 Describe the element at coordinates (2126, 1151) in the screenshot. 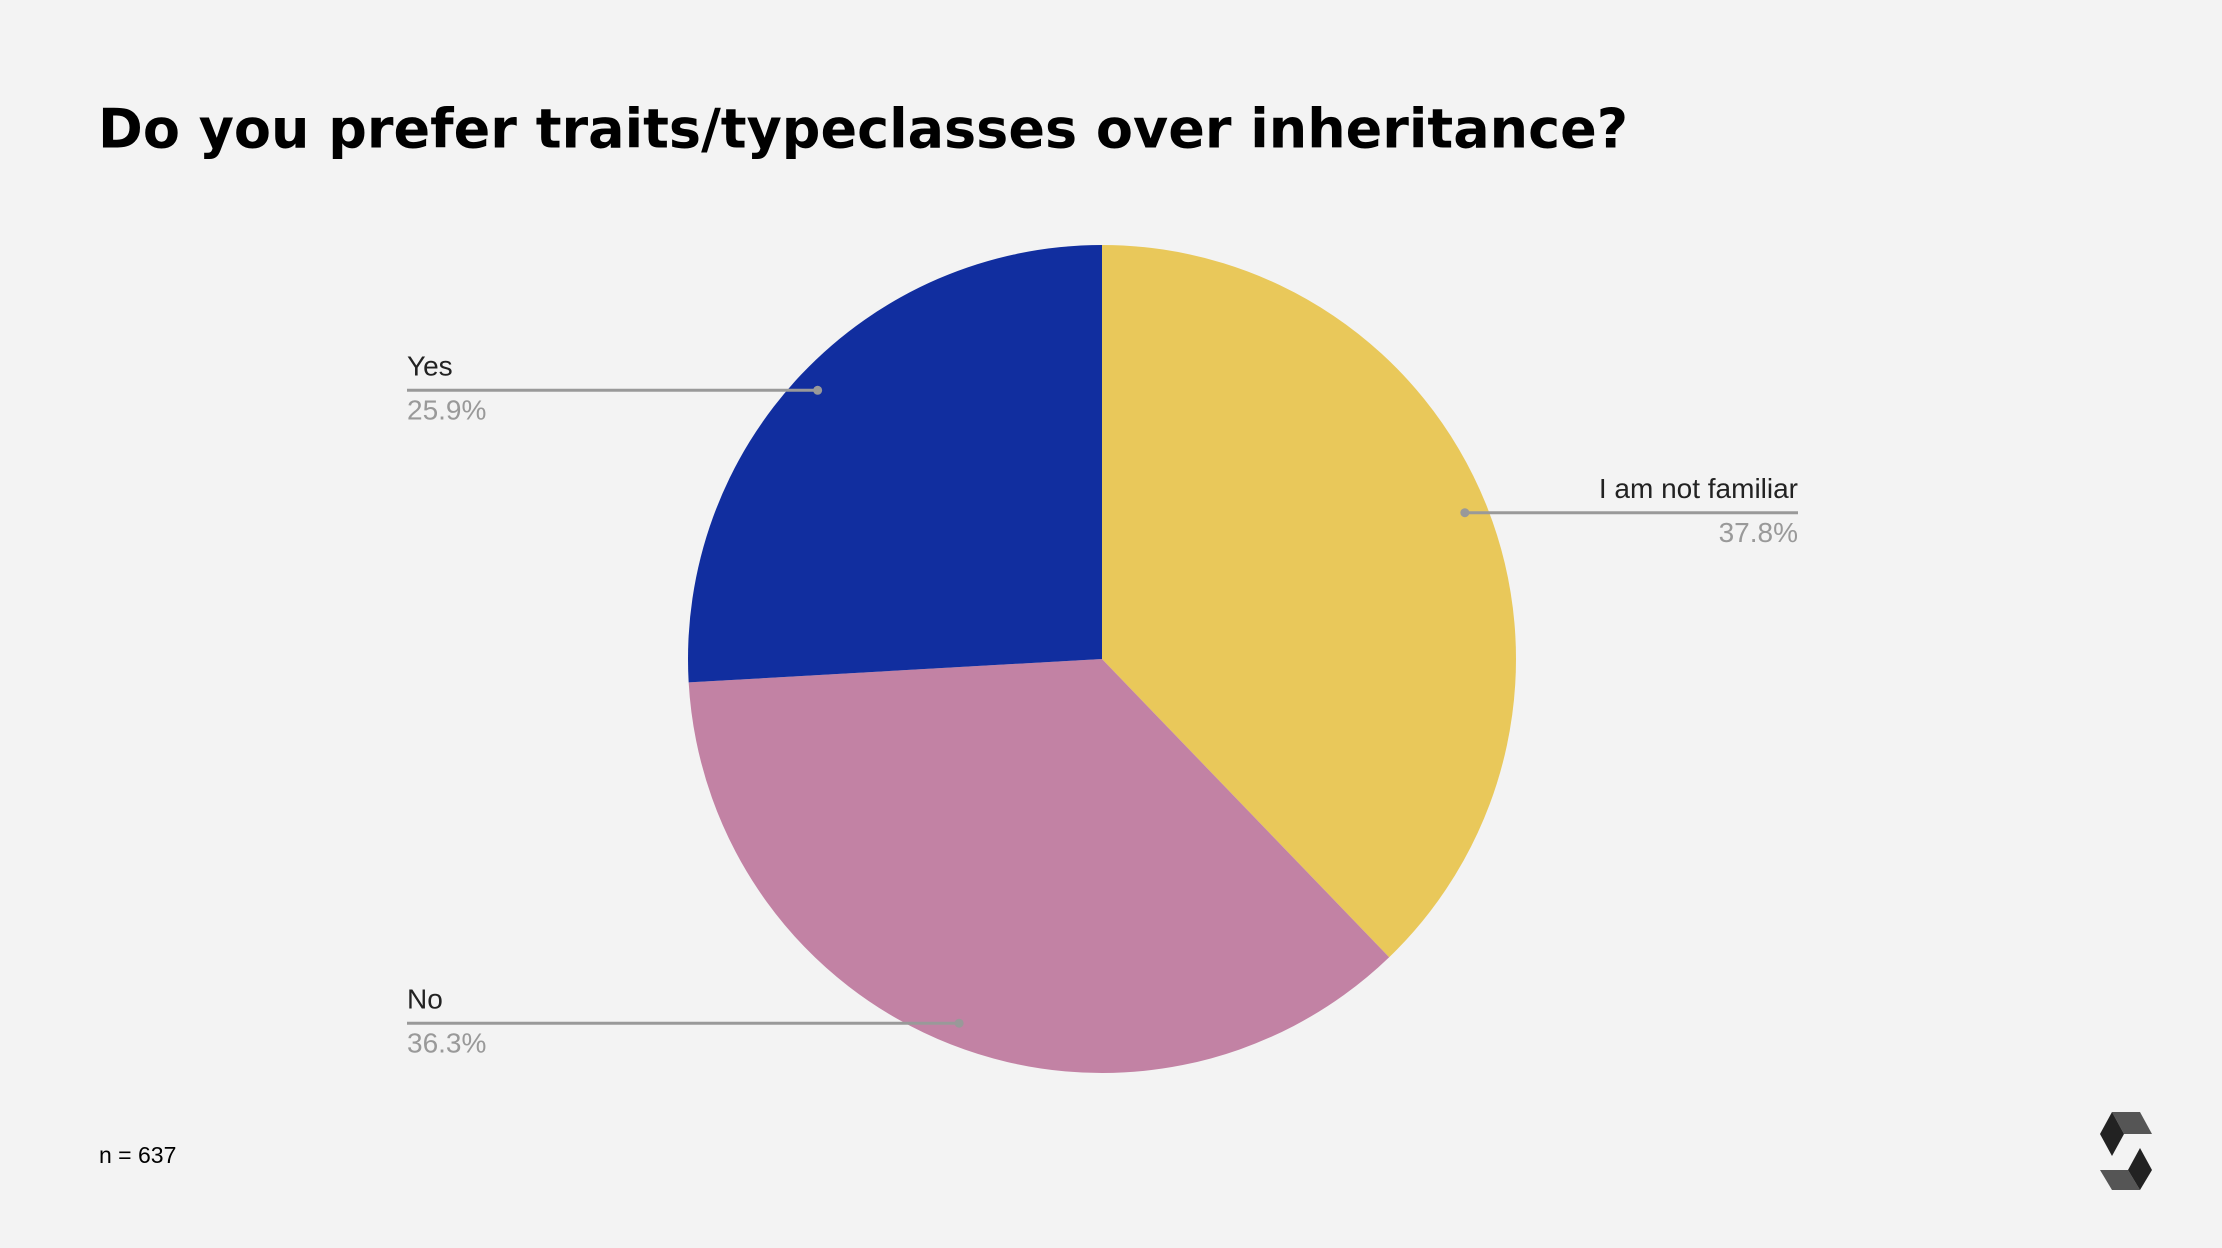

I see `logo` at that location.